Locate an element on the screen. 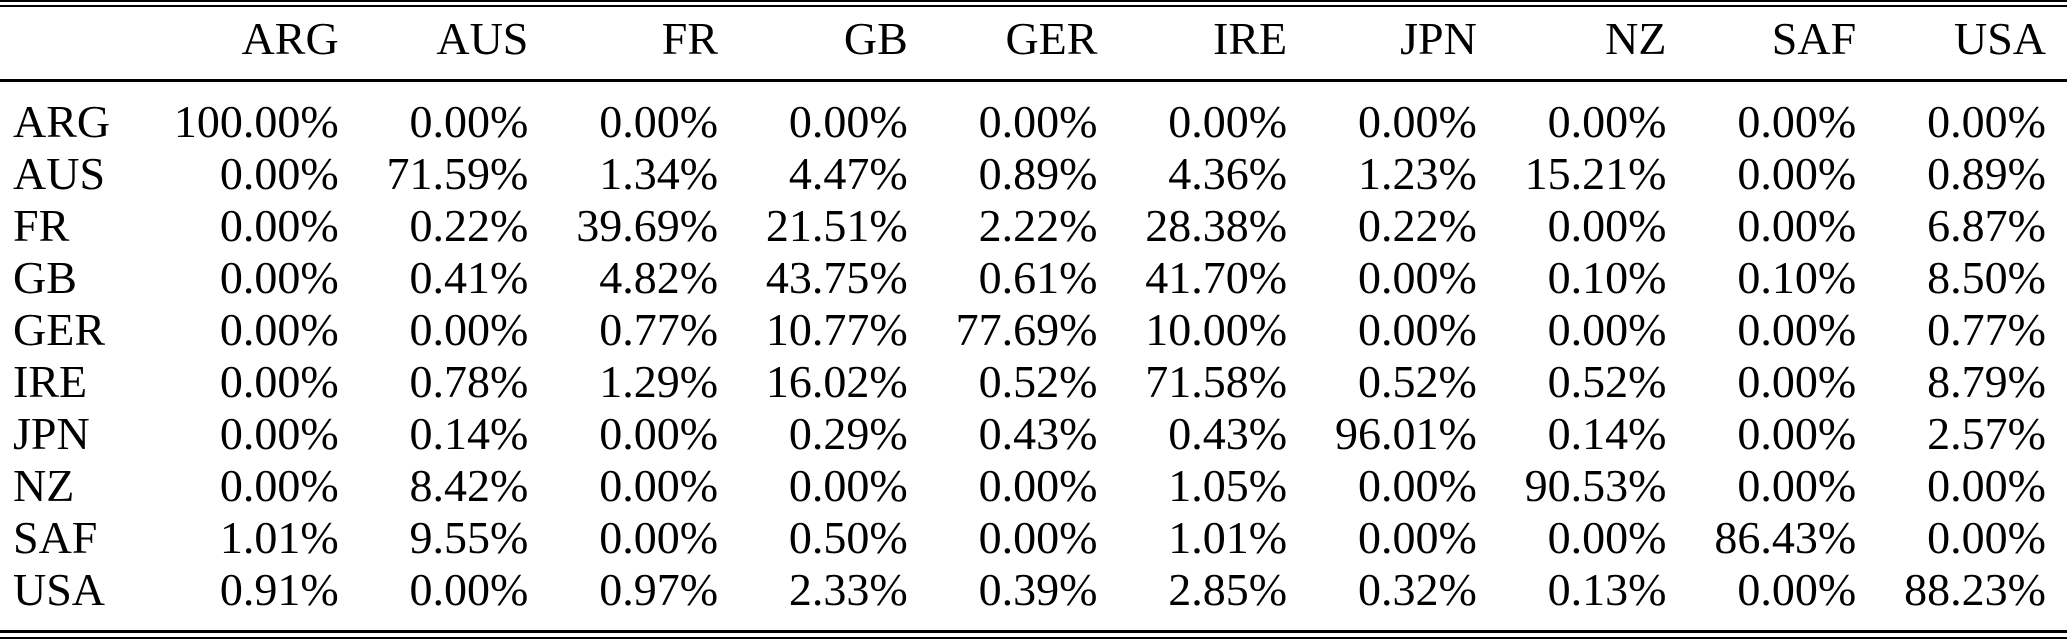 The image size is (2067, 639). row-label-gb: GB is located at coordinates (45, 277).